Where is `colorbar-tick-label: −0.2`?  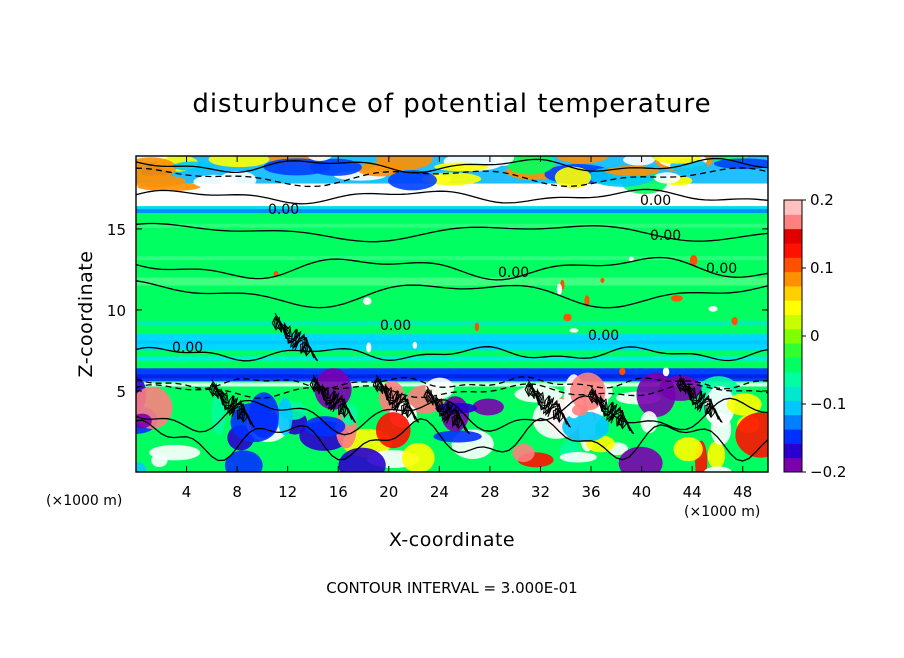
colorbar-tick-label: −0.2 is located at coordinates (828, 472).